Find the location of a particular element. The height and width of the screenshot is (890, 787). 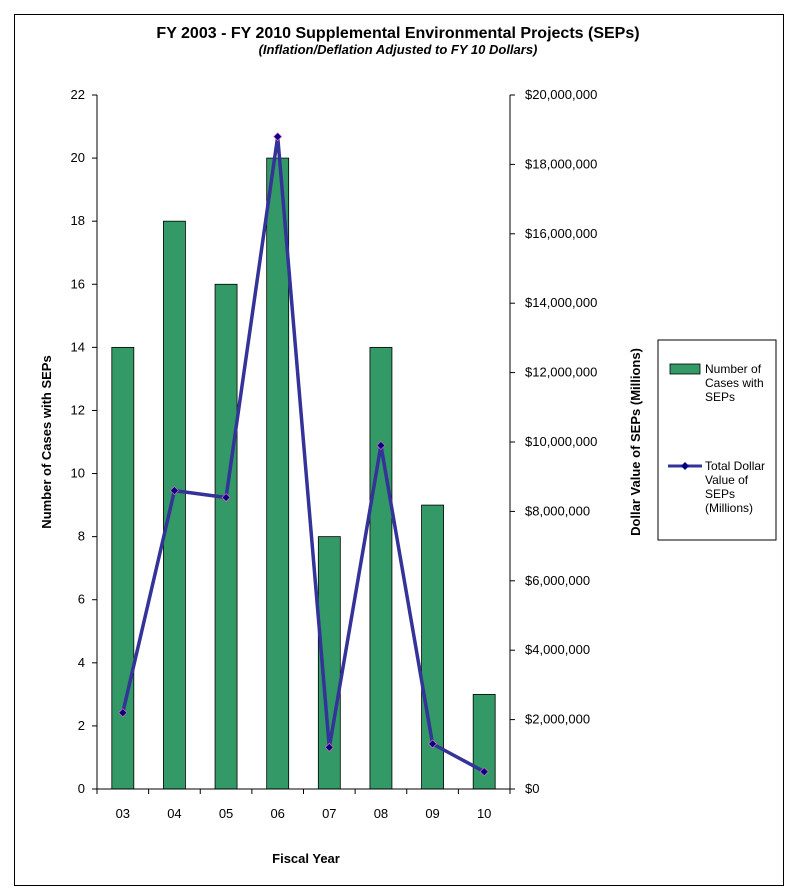

right-tick-label: $4,000,000 is located at coordinates (557, 649).